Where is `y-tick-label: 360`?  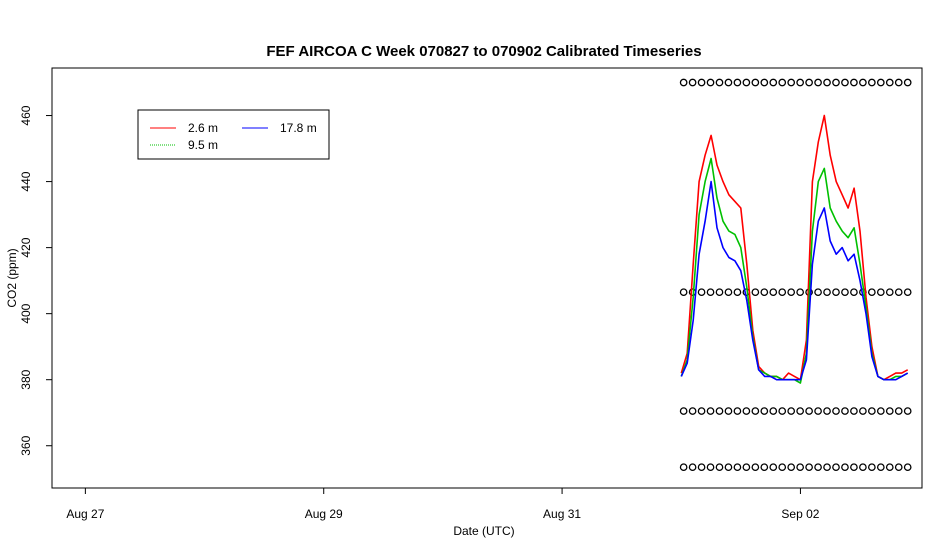
y-tick-label: 360 is located at coordinates (26, 445).